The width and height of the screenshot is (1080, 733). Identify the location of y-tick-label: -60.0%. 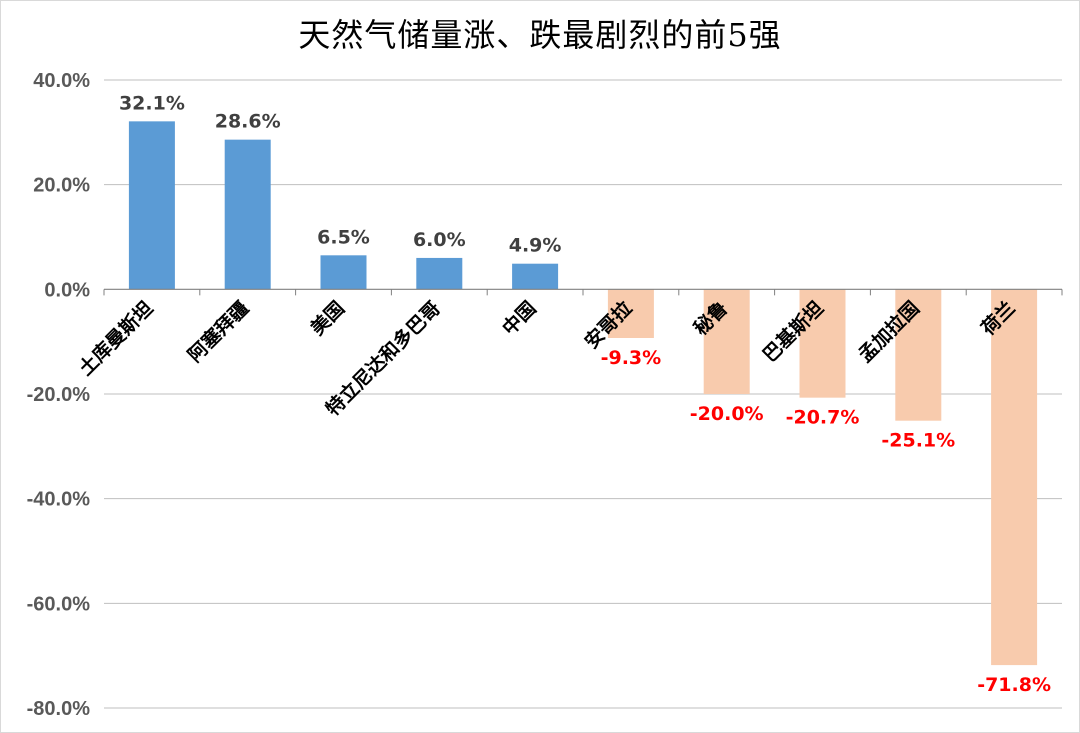
(59, 604).